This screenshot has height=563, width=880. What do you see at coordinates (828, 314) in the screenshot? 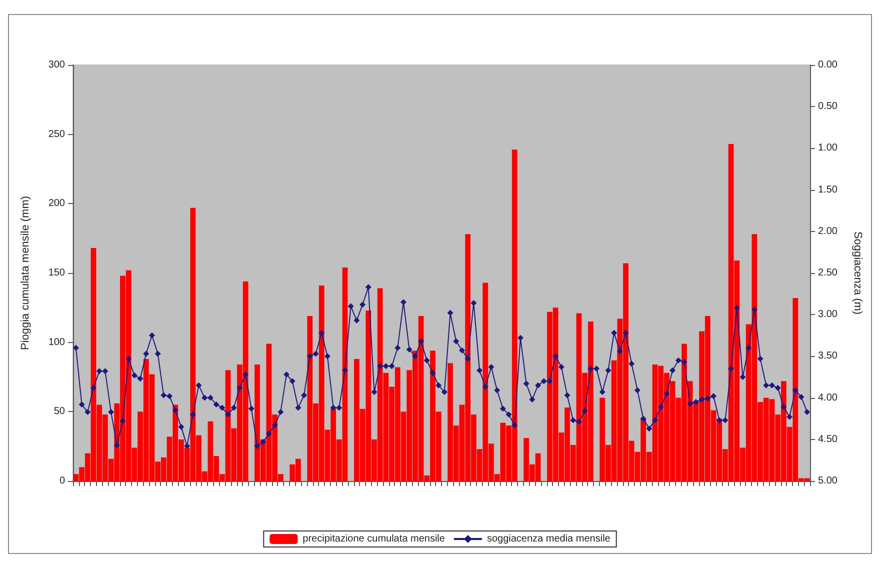
I see `y2-tick-label: 3.00` at bounding box center [828, 314].